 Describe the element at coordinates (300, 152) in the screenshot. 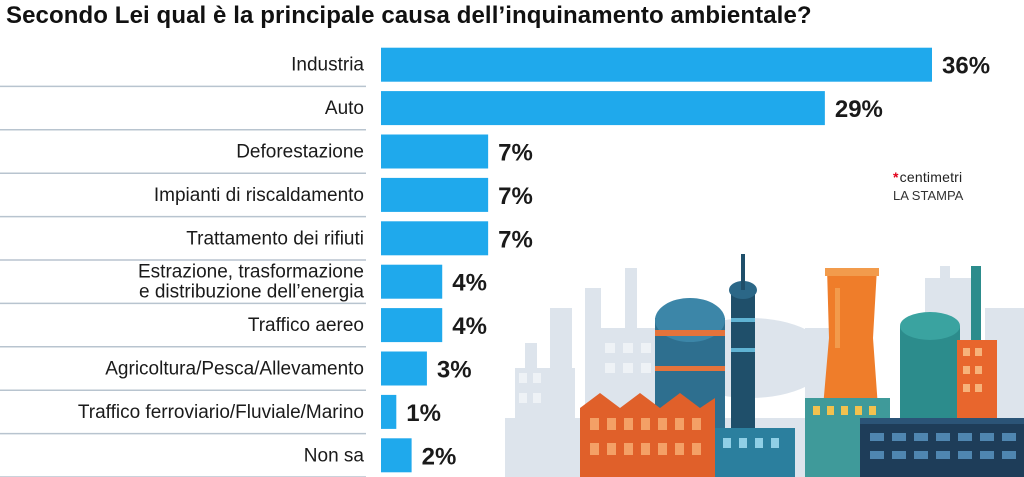

I see `category-label-deforestazione: Deforestazione` at that location.